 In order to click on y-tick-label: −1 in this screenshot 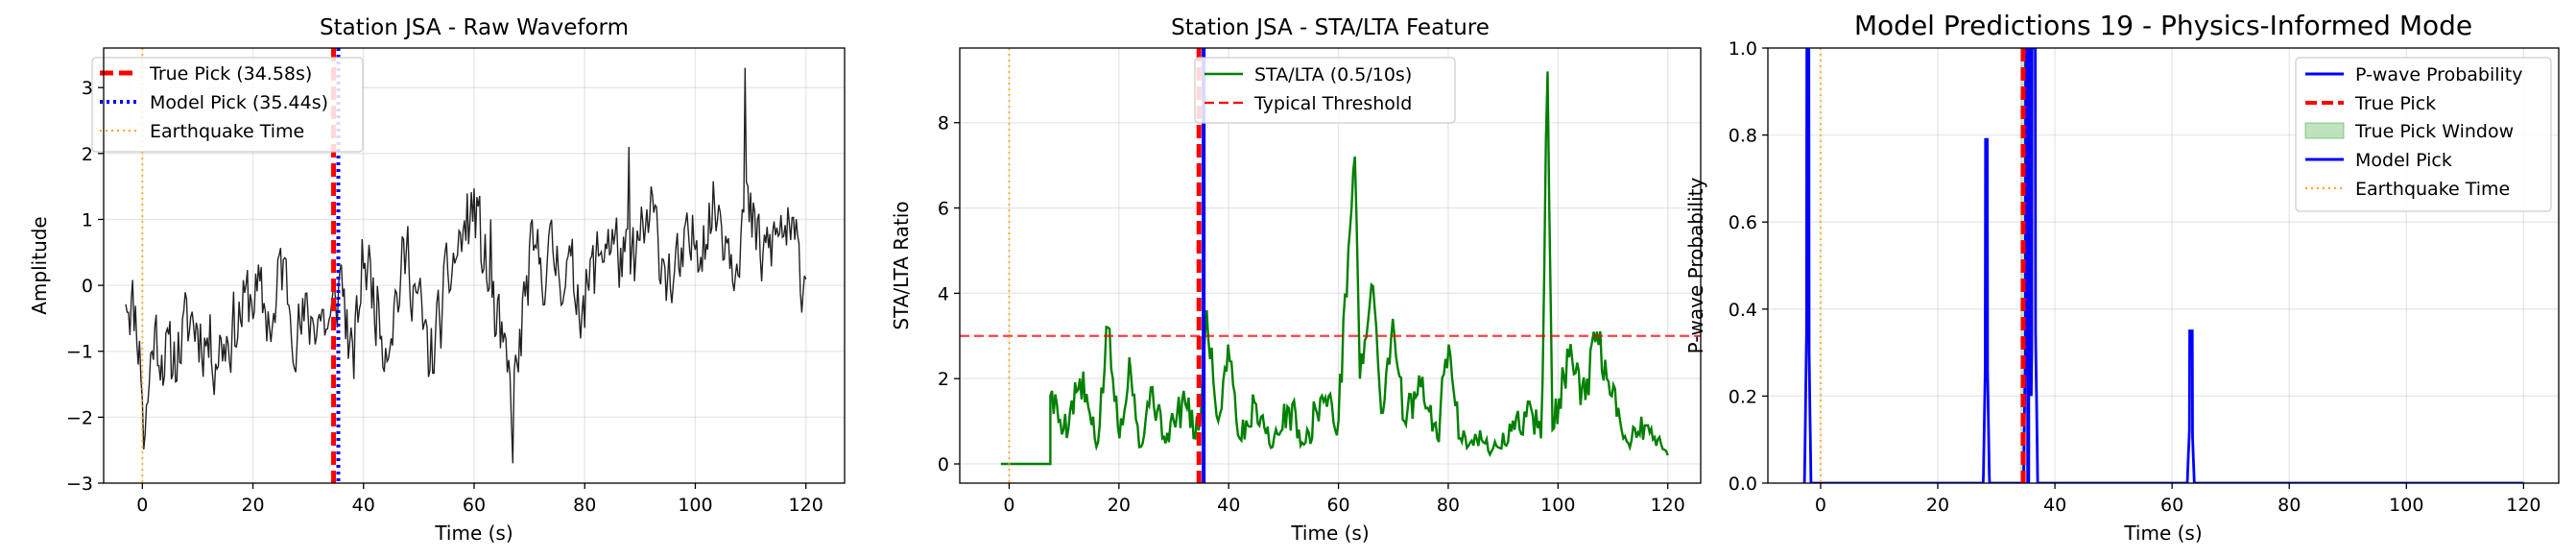, I will do `click(79, 352)`.